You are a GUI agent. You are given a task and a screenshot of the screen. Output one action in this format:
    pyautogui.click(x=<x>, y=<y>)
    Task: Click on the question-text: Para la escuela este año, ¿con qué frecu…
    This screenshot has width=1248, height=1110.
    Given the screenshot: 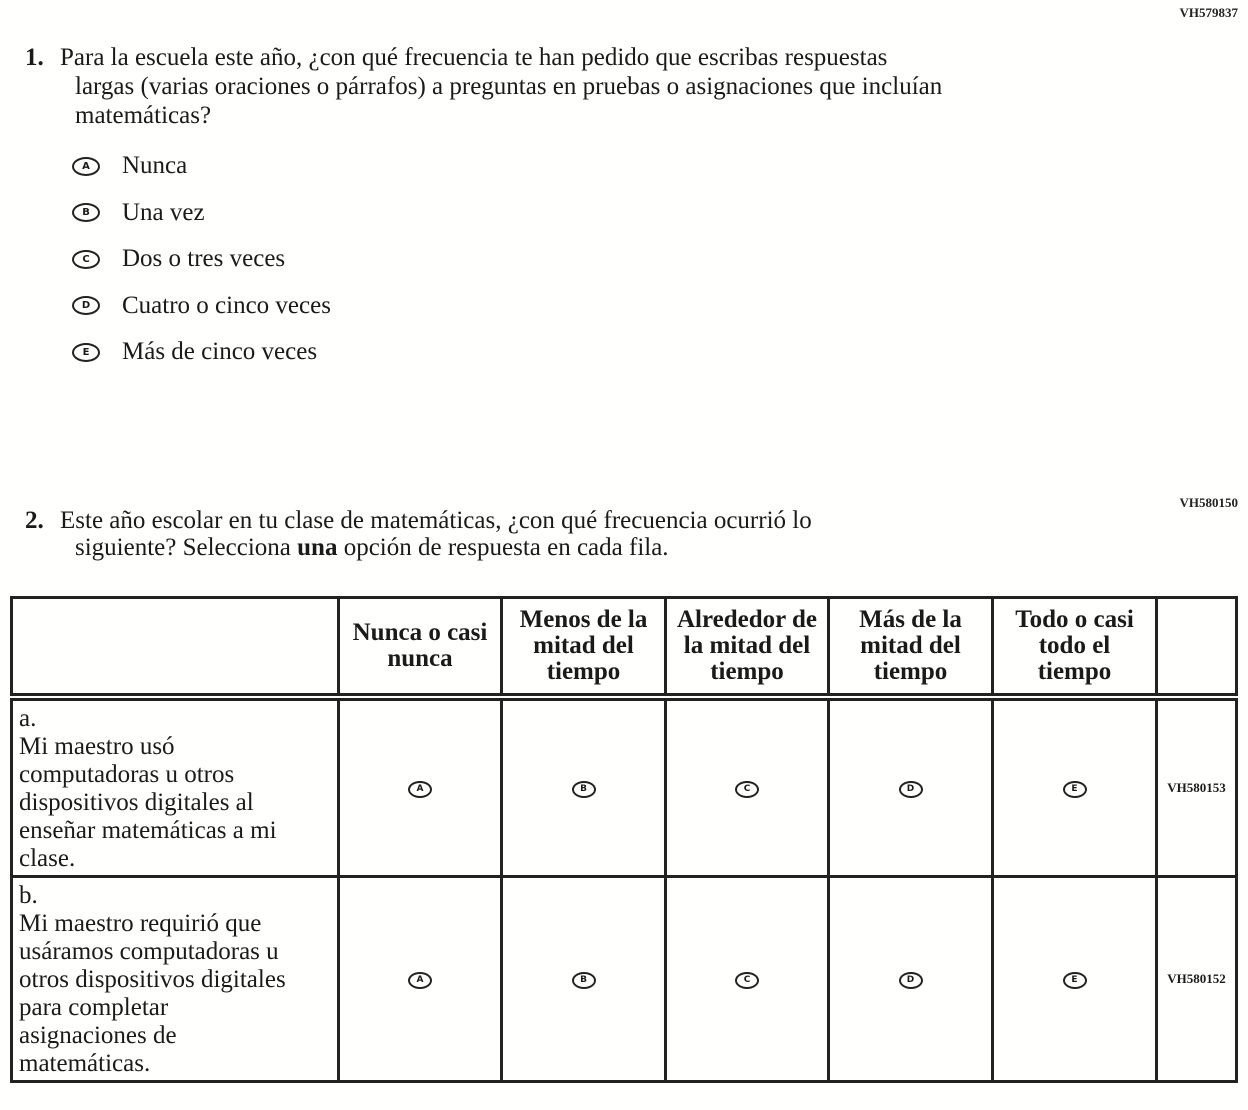 What is the action you would take?
    pyautogui.click(x=474, y=57)
    